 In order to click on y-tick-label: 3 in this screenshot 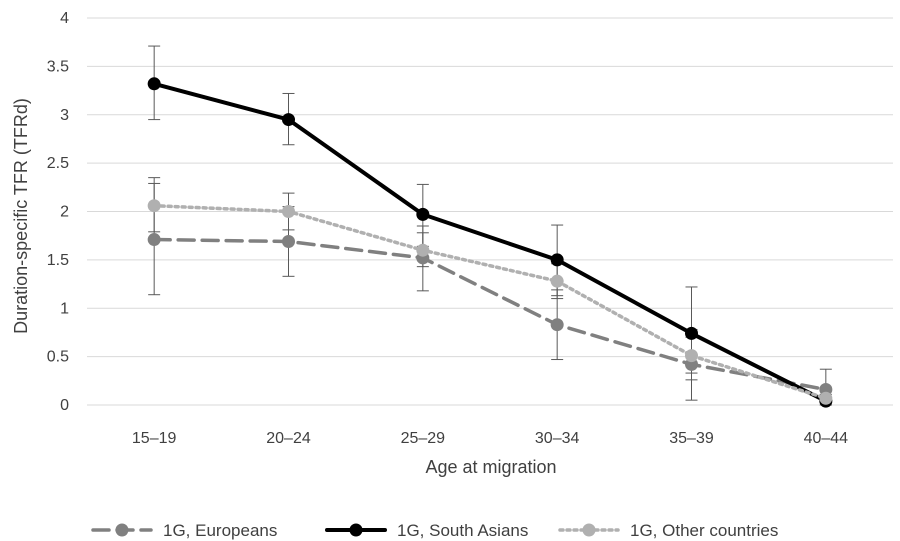, I will do `click(64, 115)`.